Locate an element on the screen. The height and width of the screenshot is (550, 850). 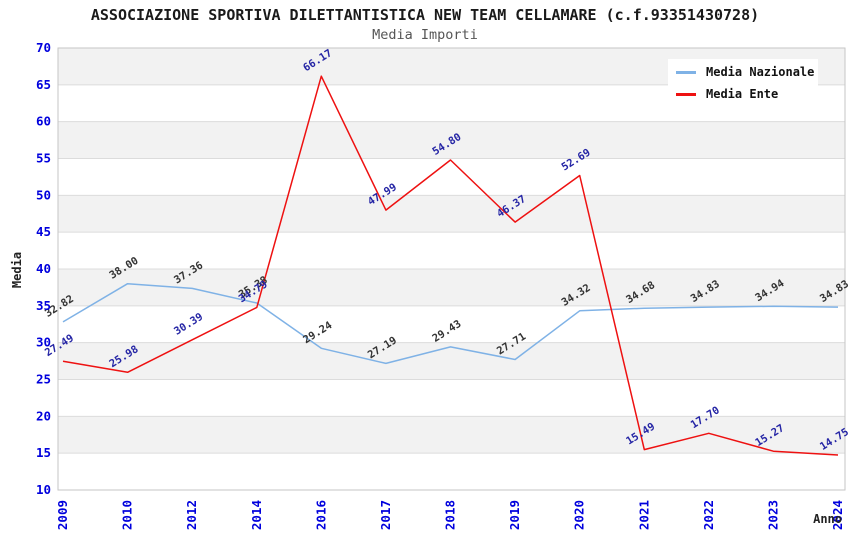
svg-text: 25 is located at coordinates (43, 379).